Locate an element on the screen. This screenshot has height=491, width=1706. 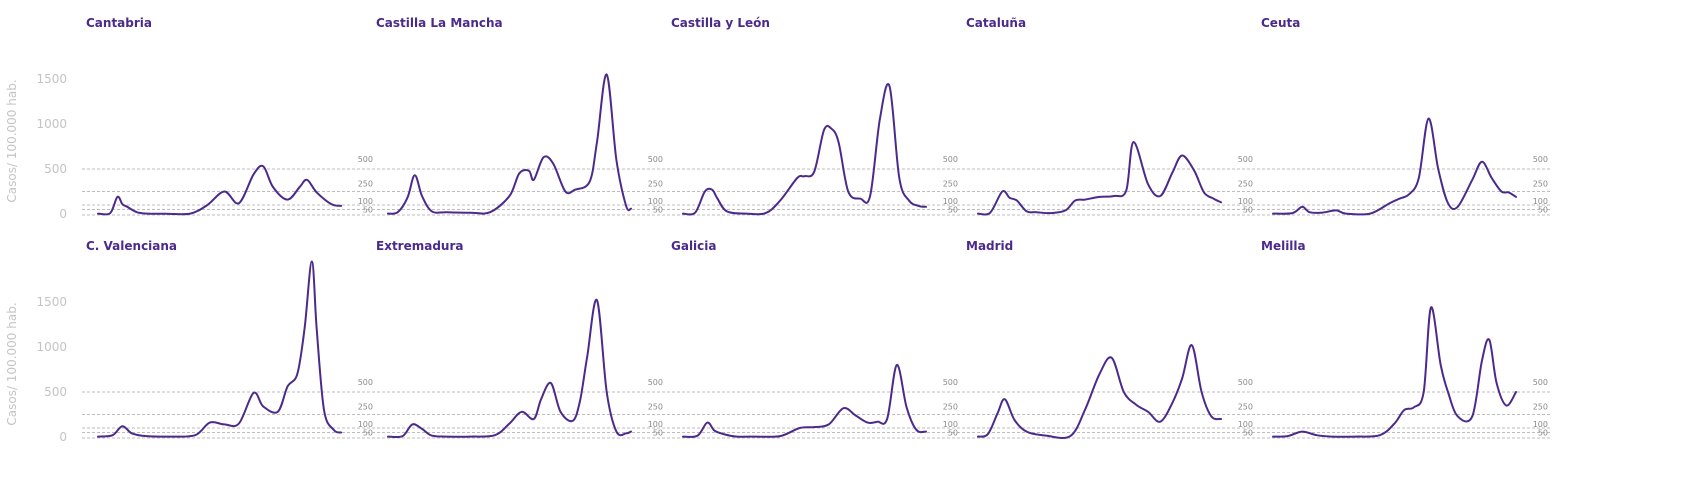
panel-title: Ceuta is located at coordinates (1280, 23).